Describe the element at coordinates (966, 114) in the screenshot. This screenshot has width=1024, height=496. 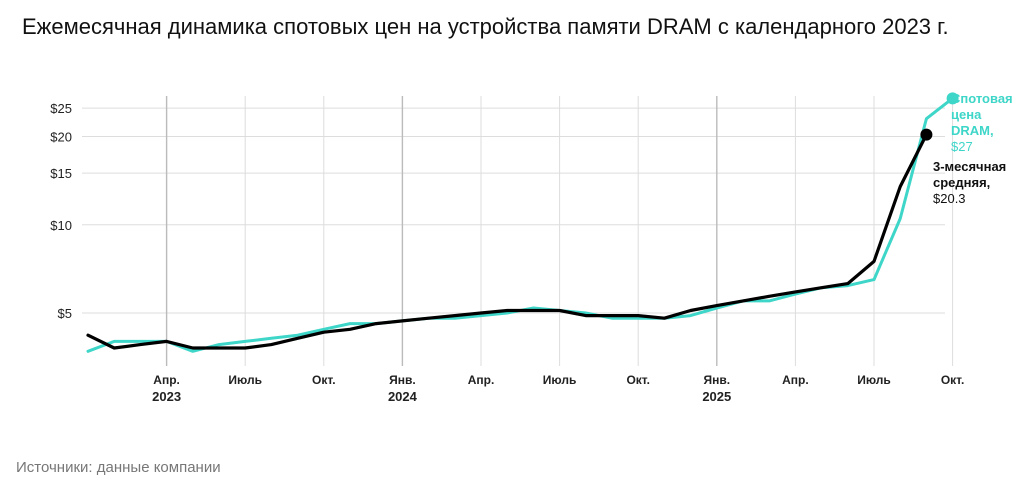
I see `spot-label-line: цена` at that location.